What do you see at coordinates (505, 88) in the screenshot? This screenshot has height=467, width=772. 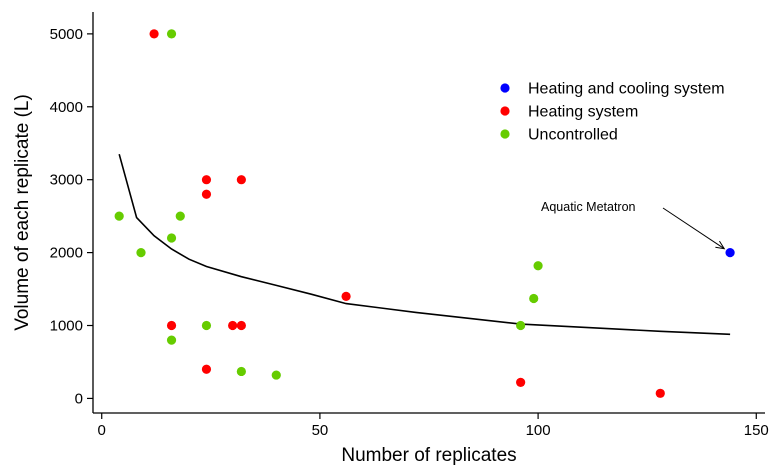 I see `legend-key-heating-and-cooling-system` at bounding box center [505, 88].